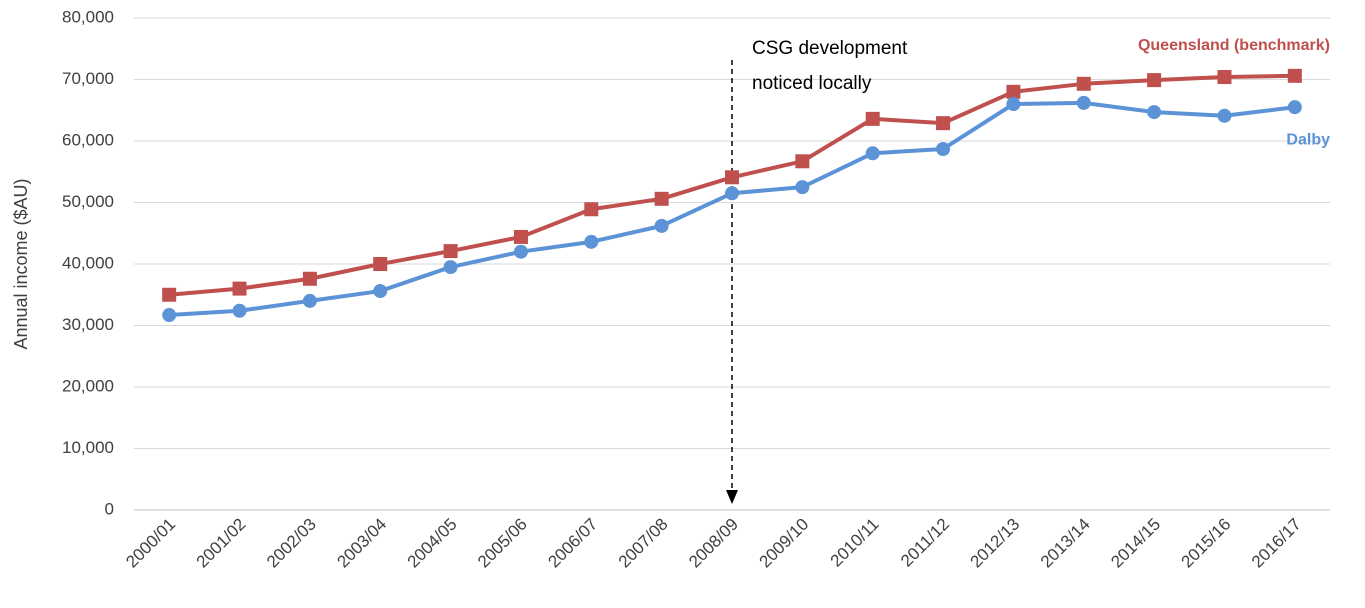 This screenshot has width=1365, height=608. What do you see at coordinates (21, 263) in the screenshot?
I see `y-axis-label: Annual income ($AU)` at bounding box center [21, 263].